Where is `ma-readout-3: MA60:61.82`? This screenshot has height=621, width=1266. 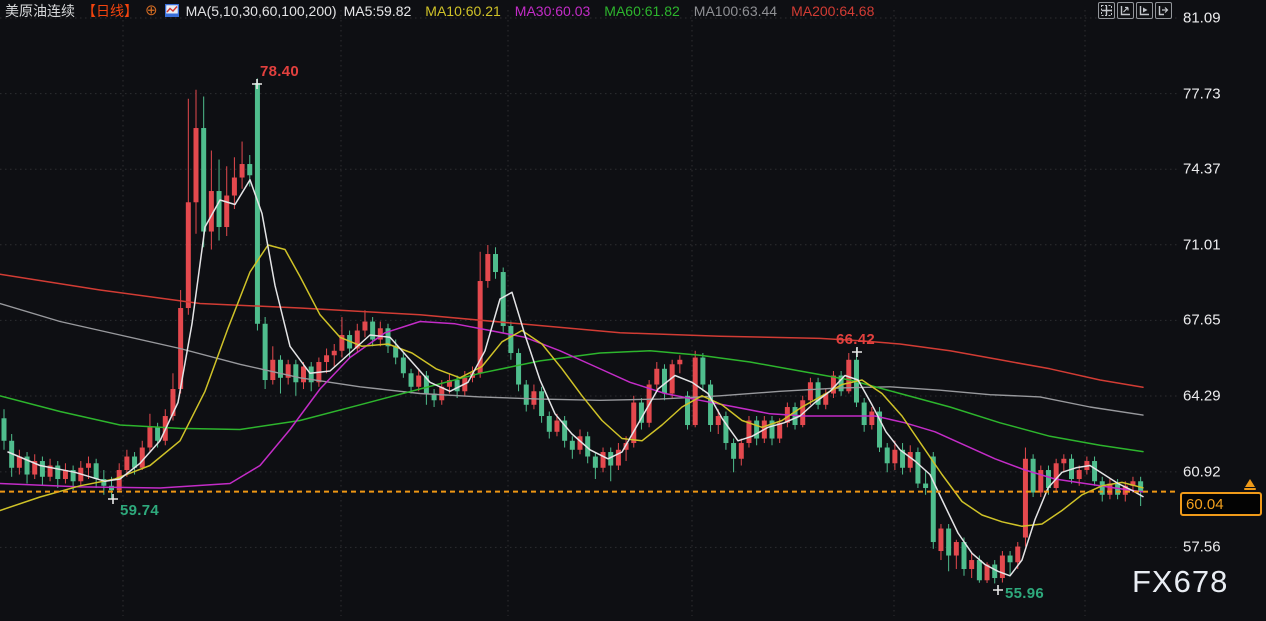
ma-readout-3: MA60:61.82 is located at coordinates (642, 10).